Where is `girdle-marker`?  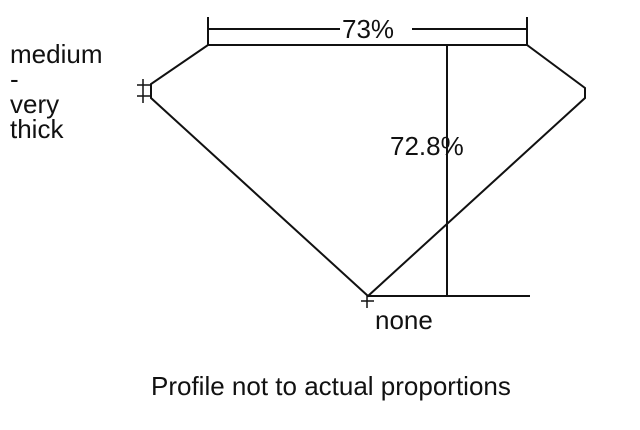
girdle-marker is located at coordinates (144, 91).